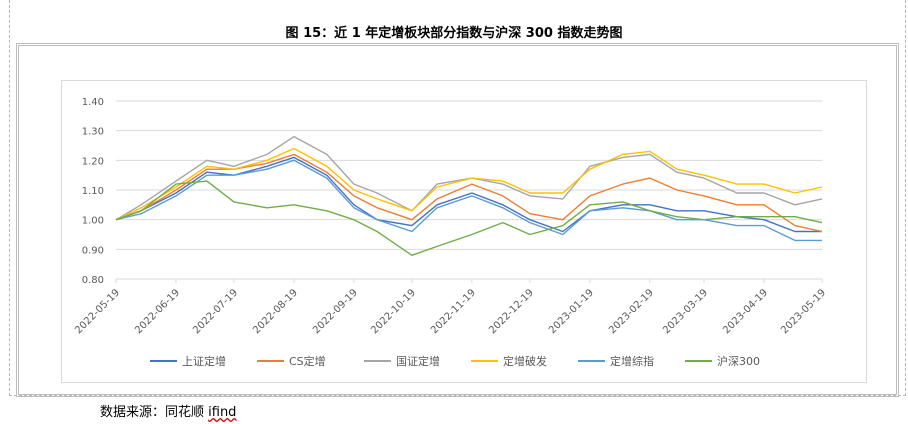  I want to click on legend-label: 定增破发, so click(525, 361).